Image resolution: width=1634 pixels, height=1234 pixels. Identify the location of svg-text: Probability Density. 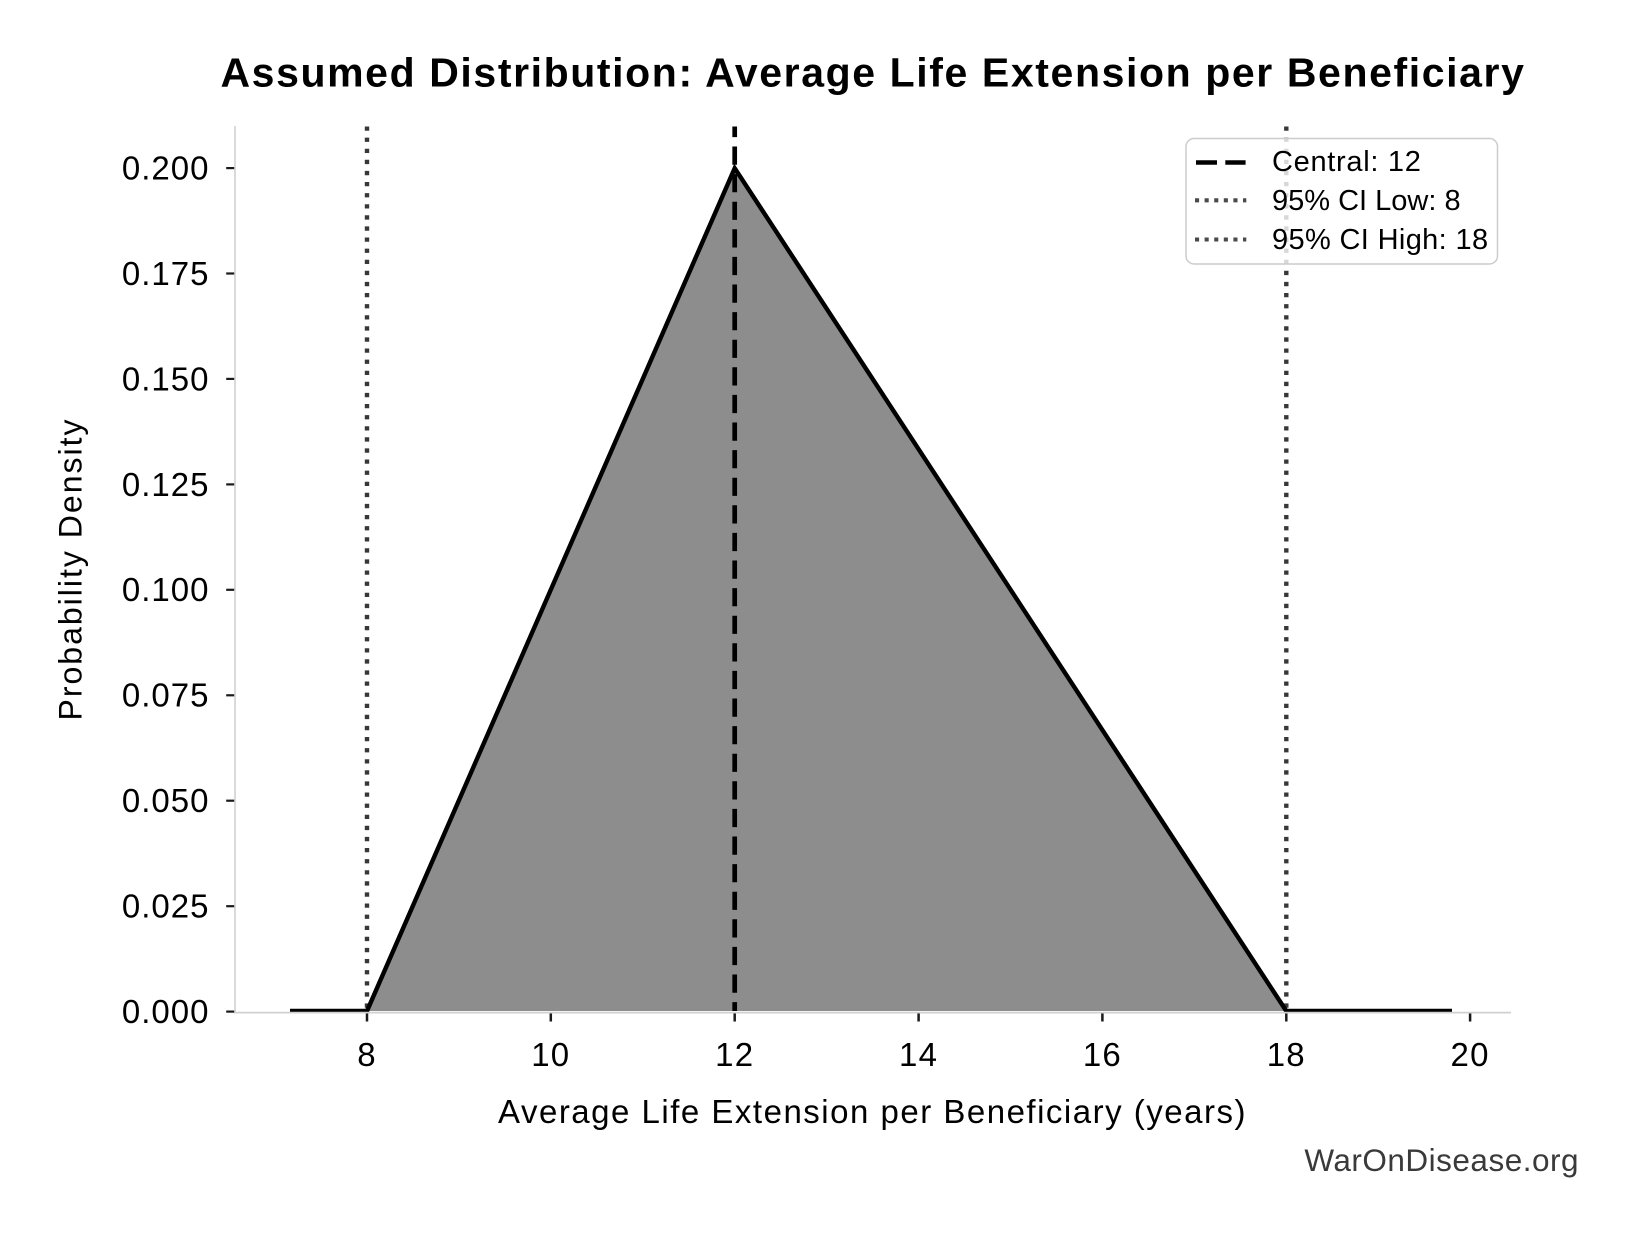
(71, 569).